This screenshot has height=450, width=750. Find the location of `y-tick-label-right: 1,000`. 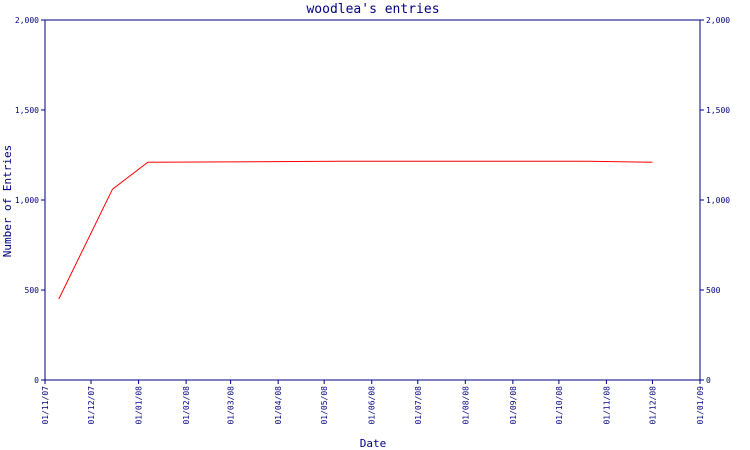

y-tick-label-right: 1,000 is located at coordinates (718, 200).